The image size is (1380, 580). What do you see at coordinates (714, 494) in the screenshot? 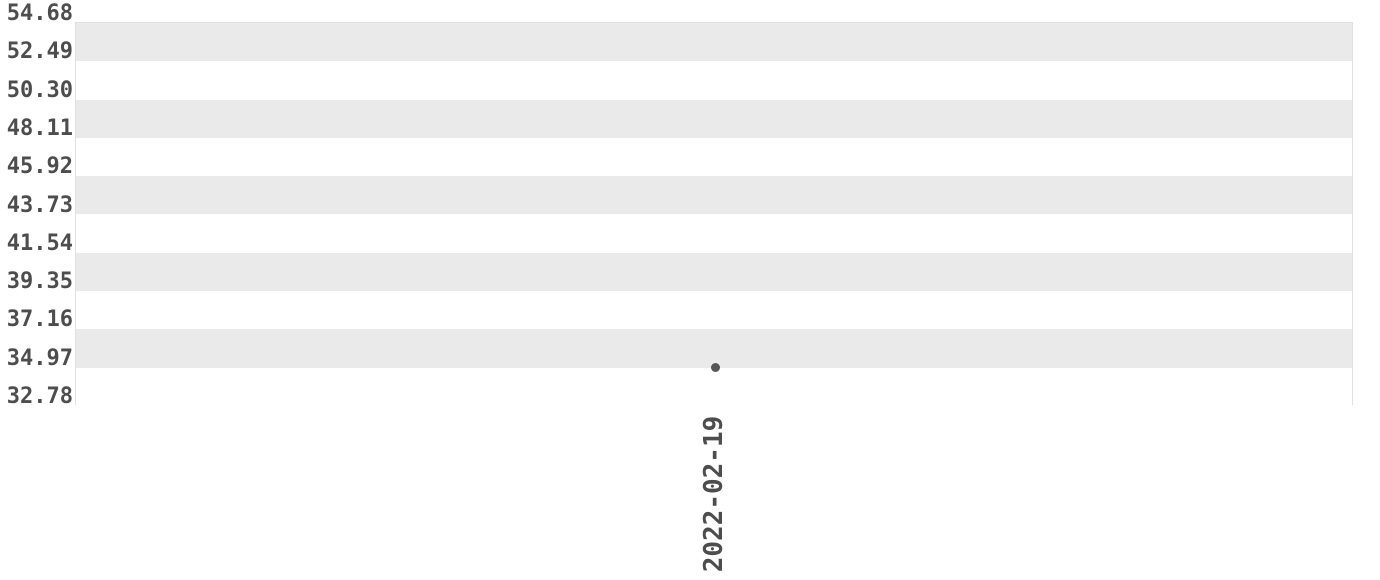
I see `x-tick-label: 2022-02-19` at bounding box center [714, 494].